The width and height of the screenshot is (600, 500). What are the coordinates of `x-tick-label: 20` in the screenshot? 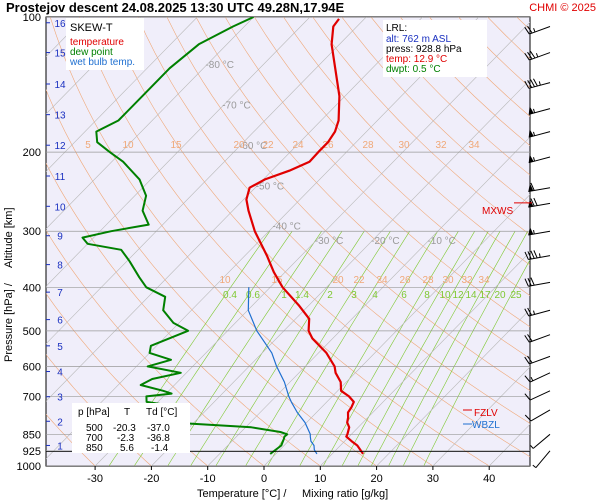 It's located at (376, 479).